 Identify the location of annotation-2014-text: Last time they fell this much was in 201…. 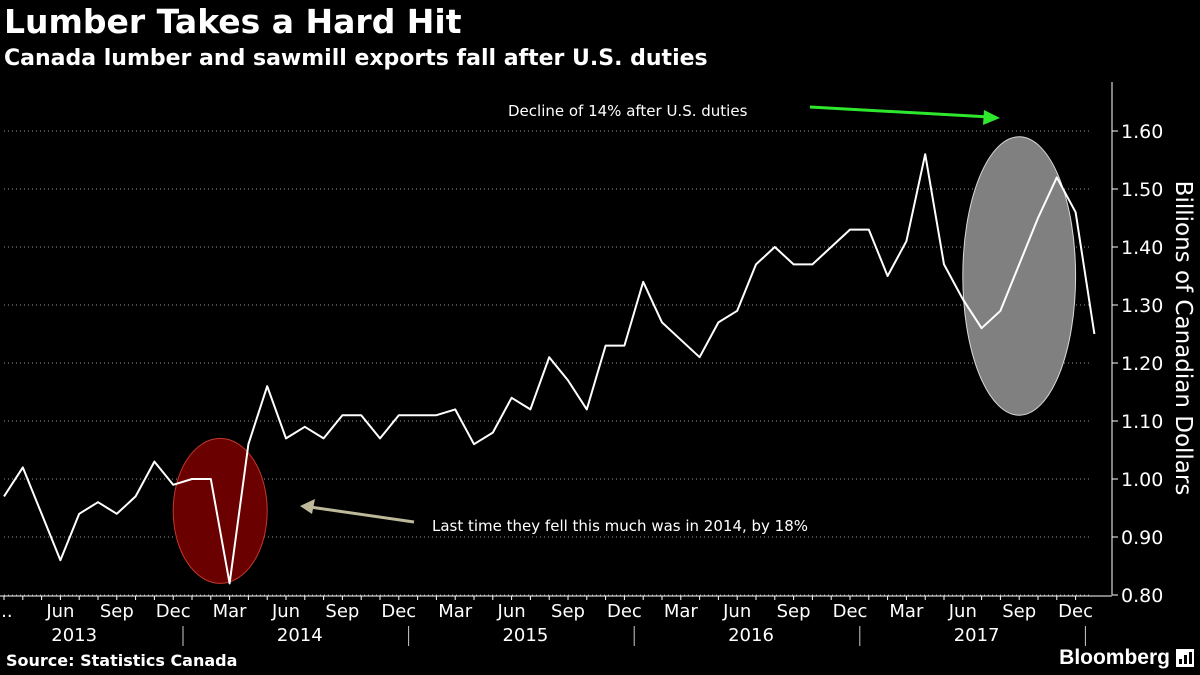
(620, 526).